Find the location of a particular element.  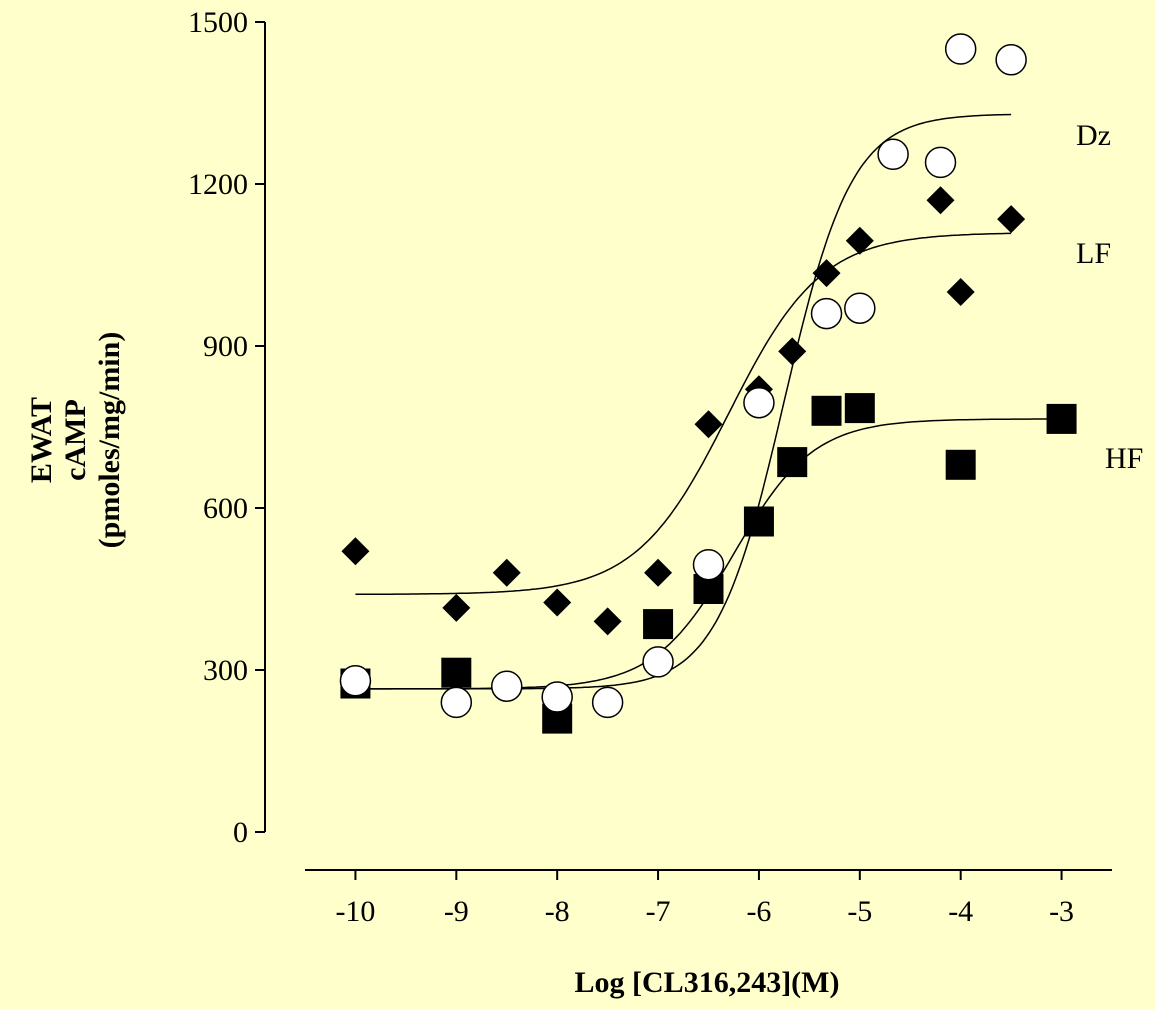

x-tick-label: -6 is located at coordinates (758, 911).